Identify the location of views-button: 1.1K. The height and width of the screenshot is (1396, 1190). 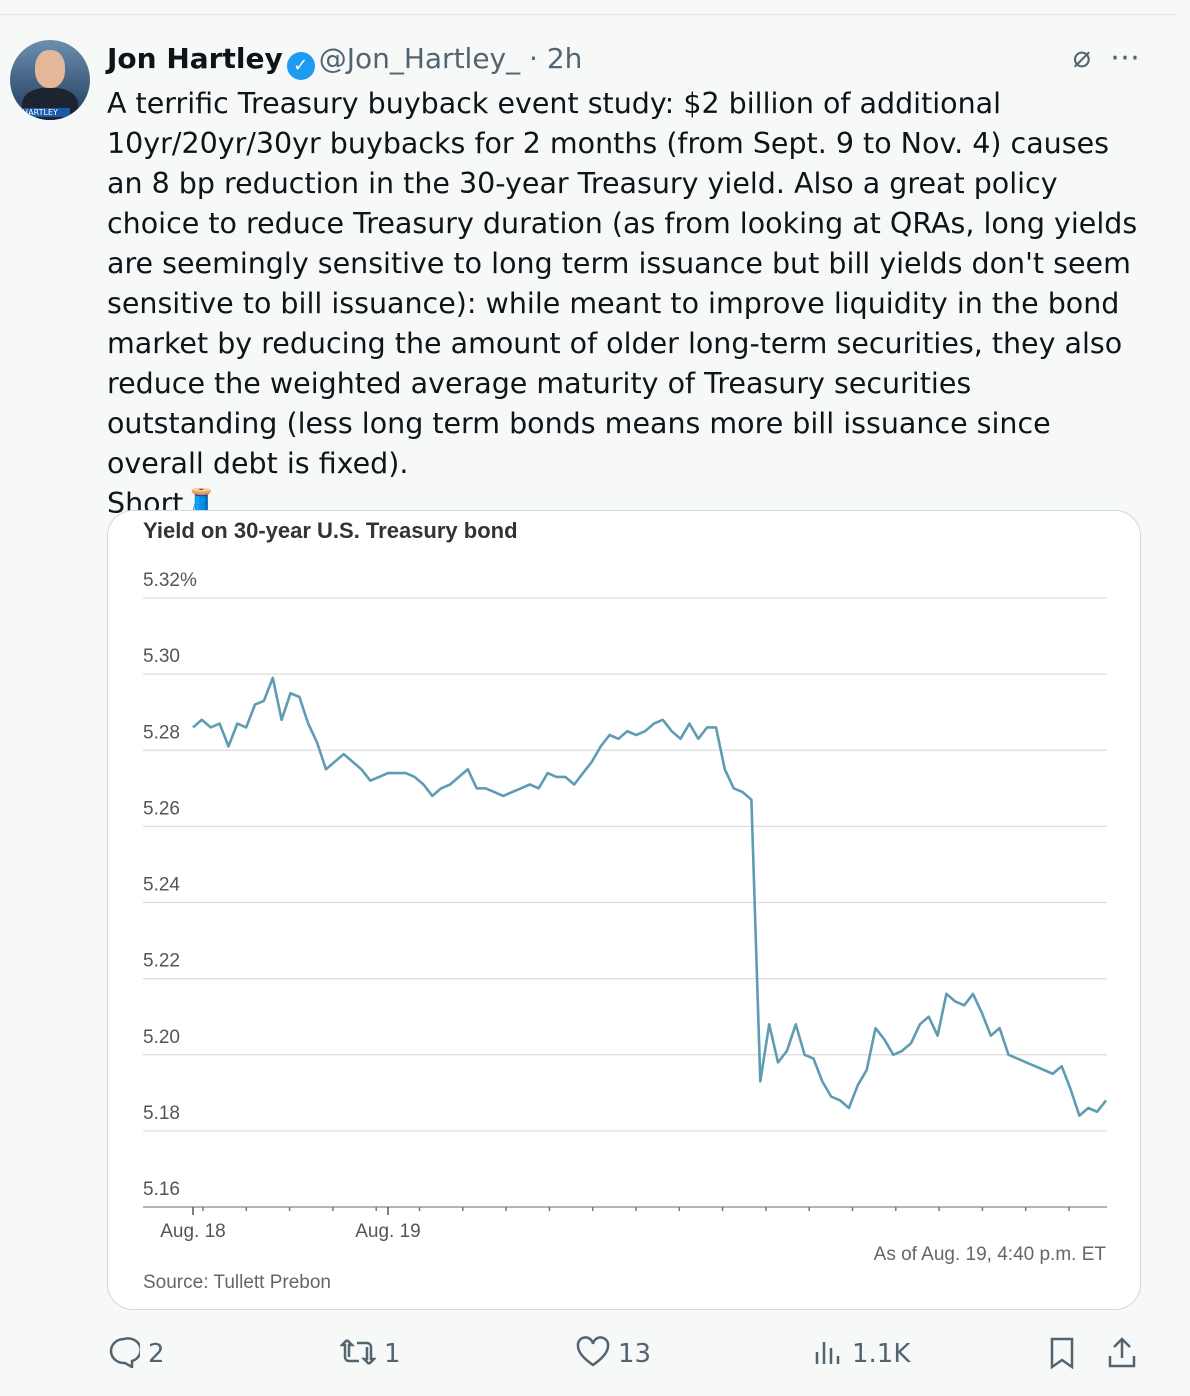
(861, 1352).